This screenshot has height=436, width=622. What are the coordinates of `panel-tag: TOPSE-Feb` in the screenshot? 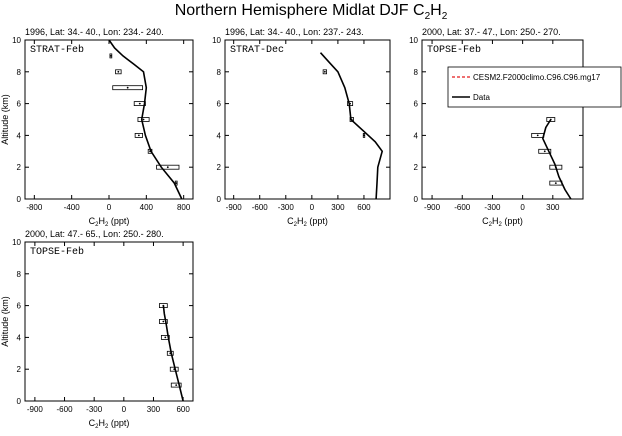 It's located at (454, 50).